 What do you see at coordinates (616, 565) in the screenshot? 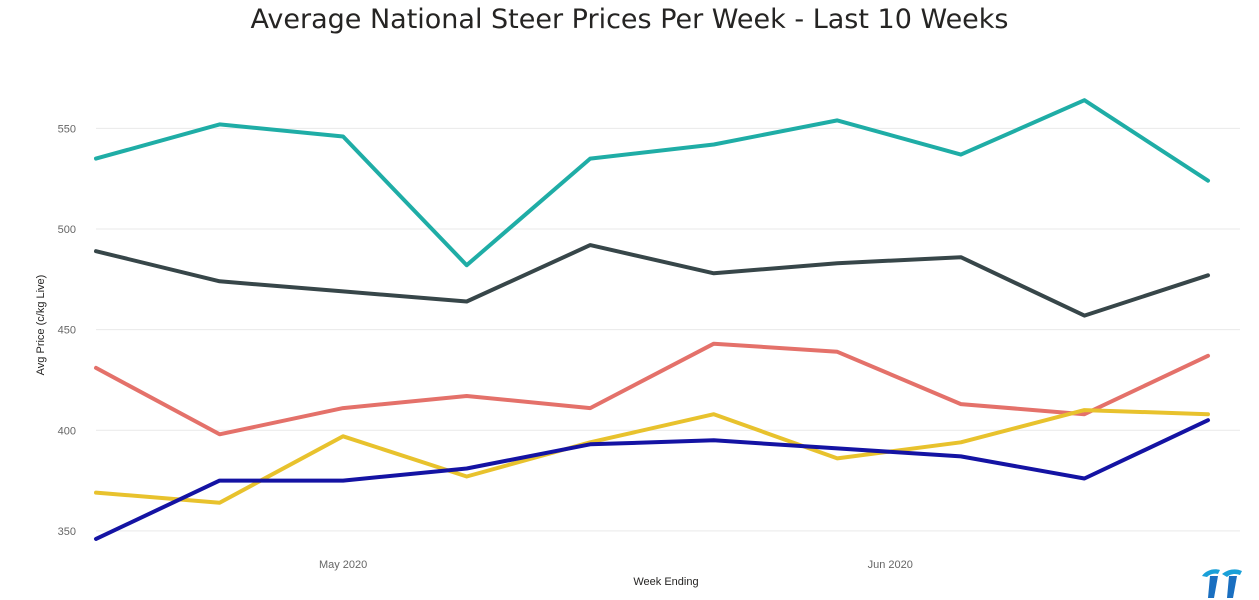
I see `x-axis-ticks: May 2020 Jun 2020` at bounding box center [616, 565].